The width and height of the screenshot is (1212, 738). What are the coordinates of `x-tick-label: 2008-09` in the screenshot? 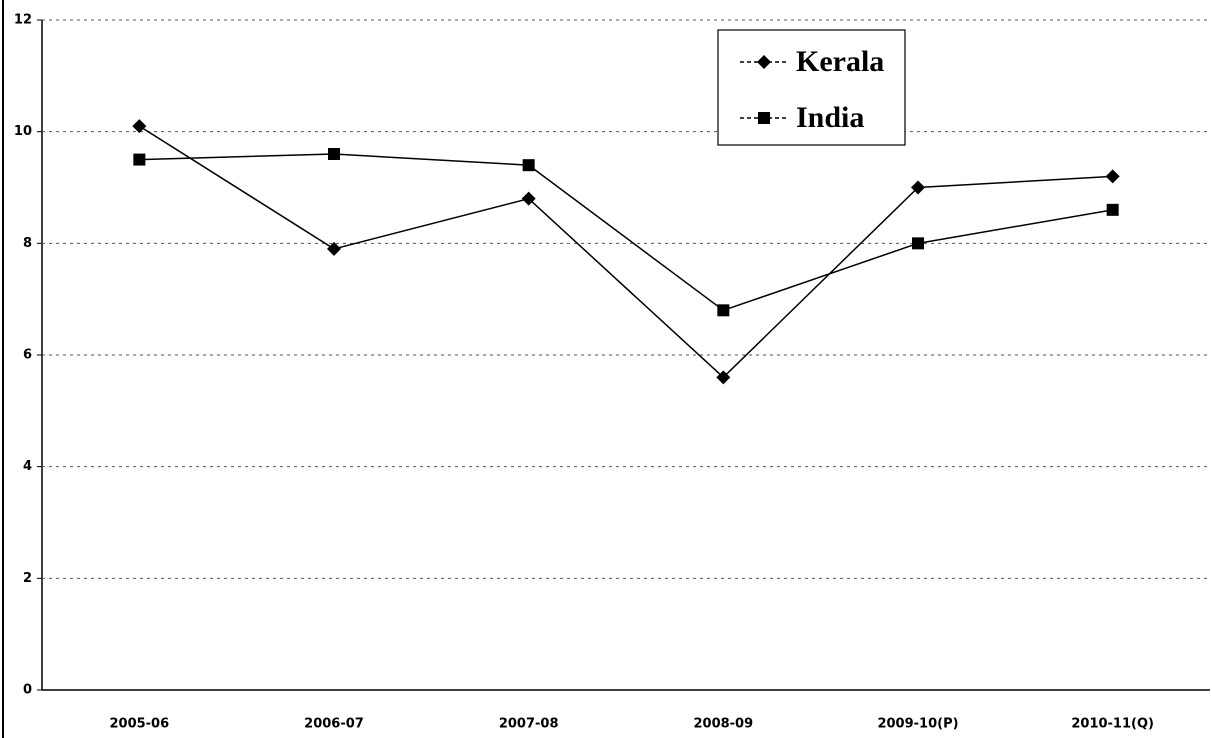 It's located at (723, 724).